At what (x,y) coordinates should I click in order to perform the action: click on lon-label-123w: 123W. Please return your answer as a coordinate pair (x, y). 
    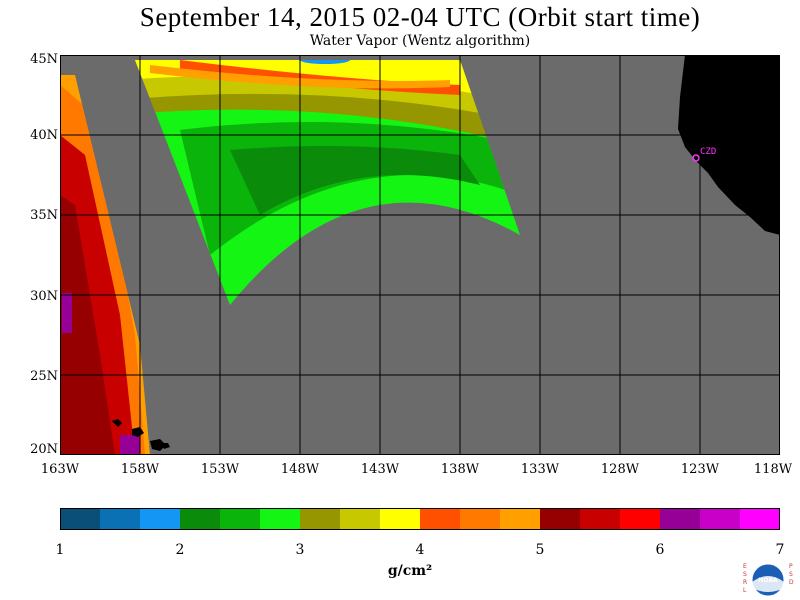
    Looking at the image, I should click on (700, 469).